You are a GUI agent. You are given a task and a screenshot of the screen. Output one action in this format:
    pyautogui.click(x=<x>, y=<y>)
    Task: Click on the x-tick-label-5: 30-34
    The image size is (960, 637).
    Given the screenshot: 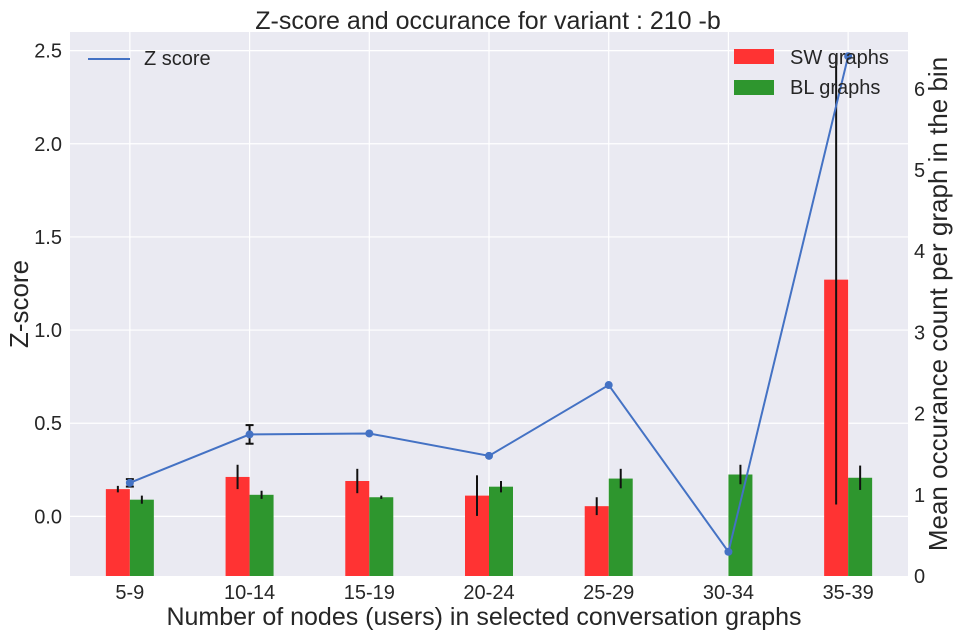 What is the action you would take?
    pyautogui.click(x=728, y=593)
    